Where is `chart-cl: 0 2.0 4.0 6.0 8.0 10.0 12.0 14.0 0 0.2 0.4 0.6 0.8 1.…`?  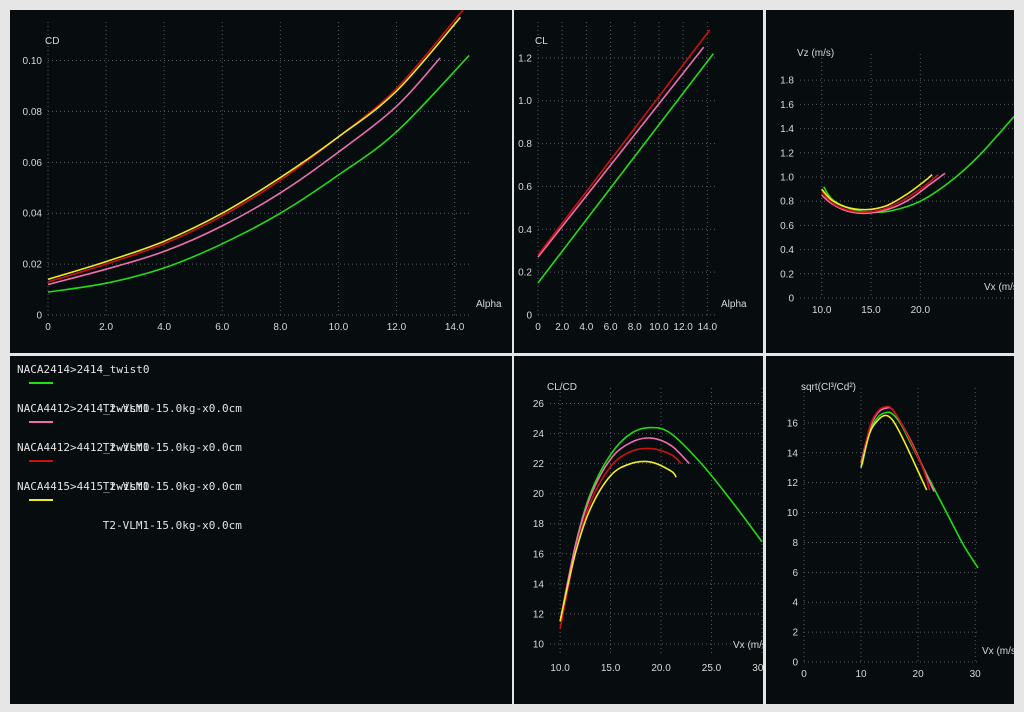
chart-cl: 0 2.0 4.0 6.0 8.0 10.0 12.0 14.0 0 0.2 0.4 0.6 0.8 1.… is located at coordinates (632, 177).